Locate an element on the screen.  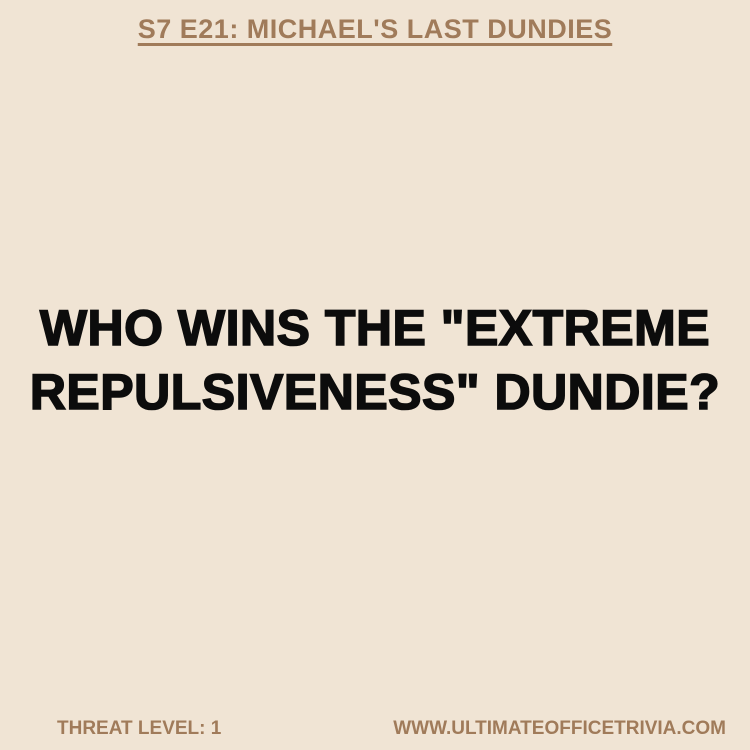
question-line-2: REPULSIVENESS" DUNDIE? is located at coordinates (375, 392).